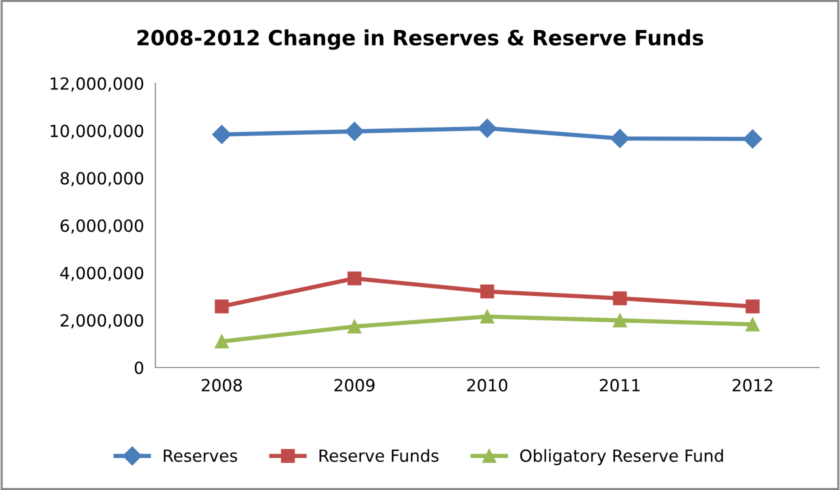 This screenshot has width=840, height=490. What do you see at coordinates (379, 455) in the screenshot?
I see `legend-label: Reserve Funds` at bounding box center [379, 455].